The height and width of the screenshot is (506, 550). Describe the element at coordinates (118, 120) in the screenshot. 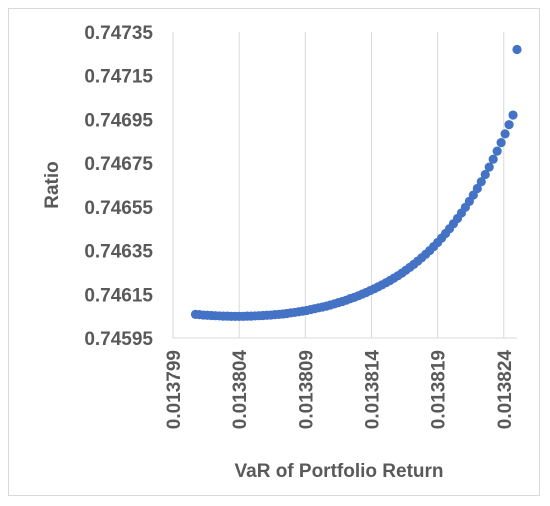

I see `y-tick-label: 0.74695` at that location.